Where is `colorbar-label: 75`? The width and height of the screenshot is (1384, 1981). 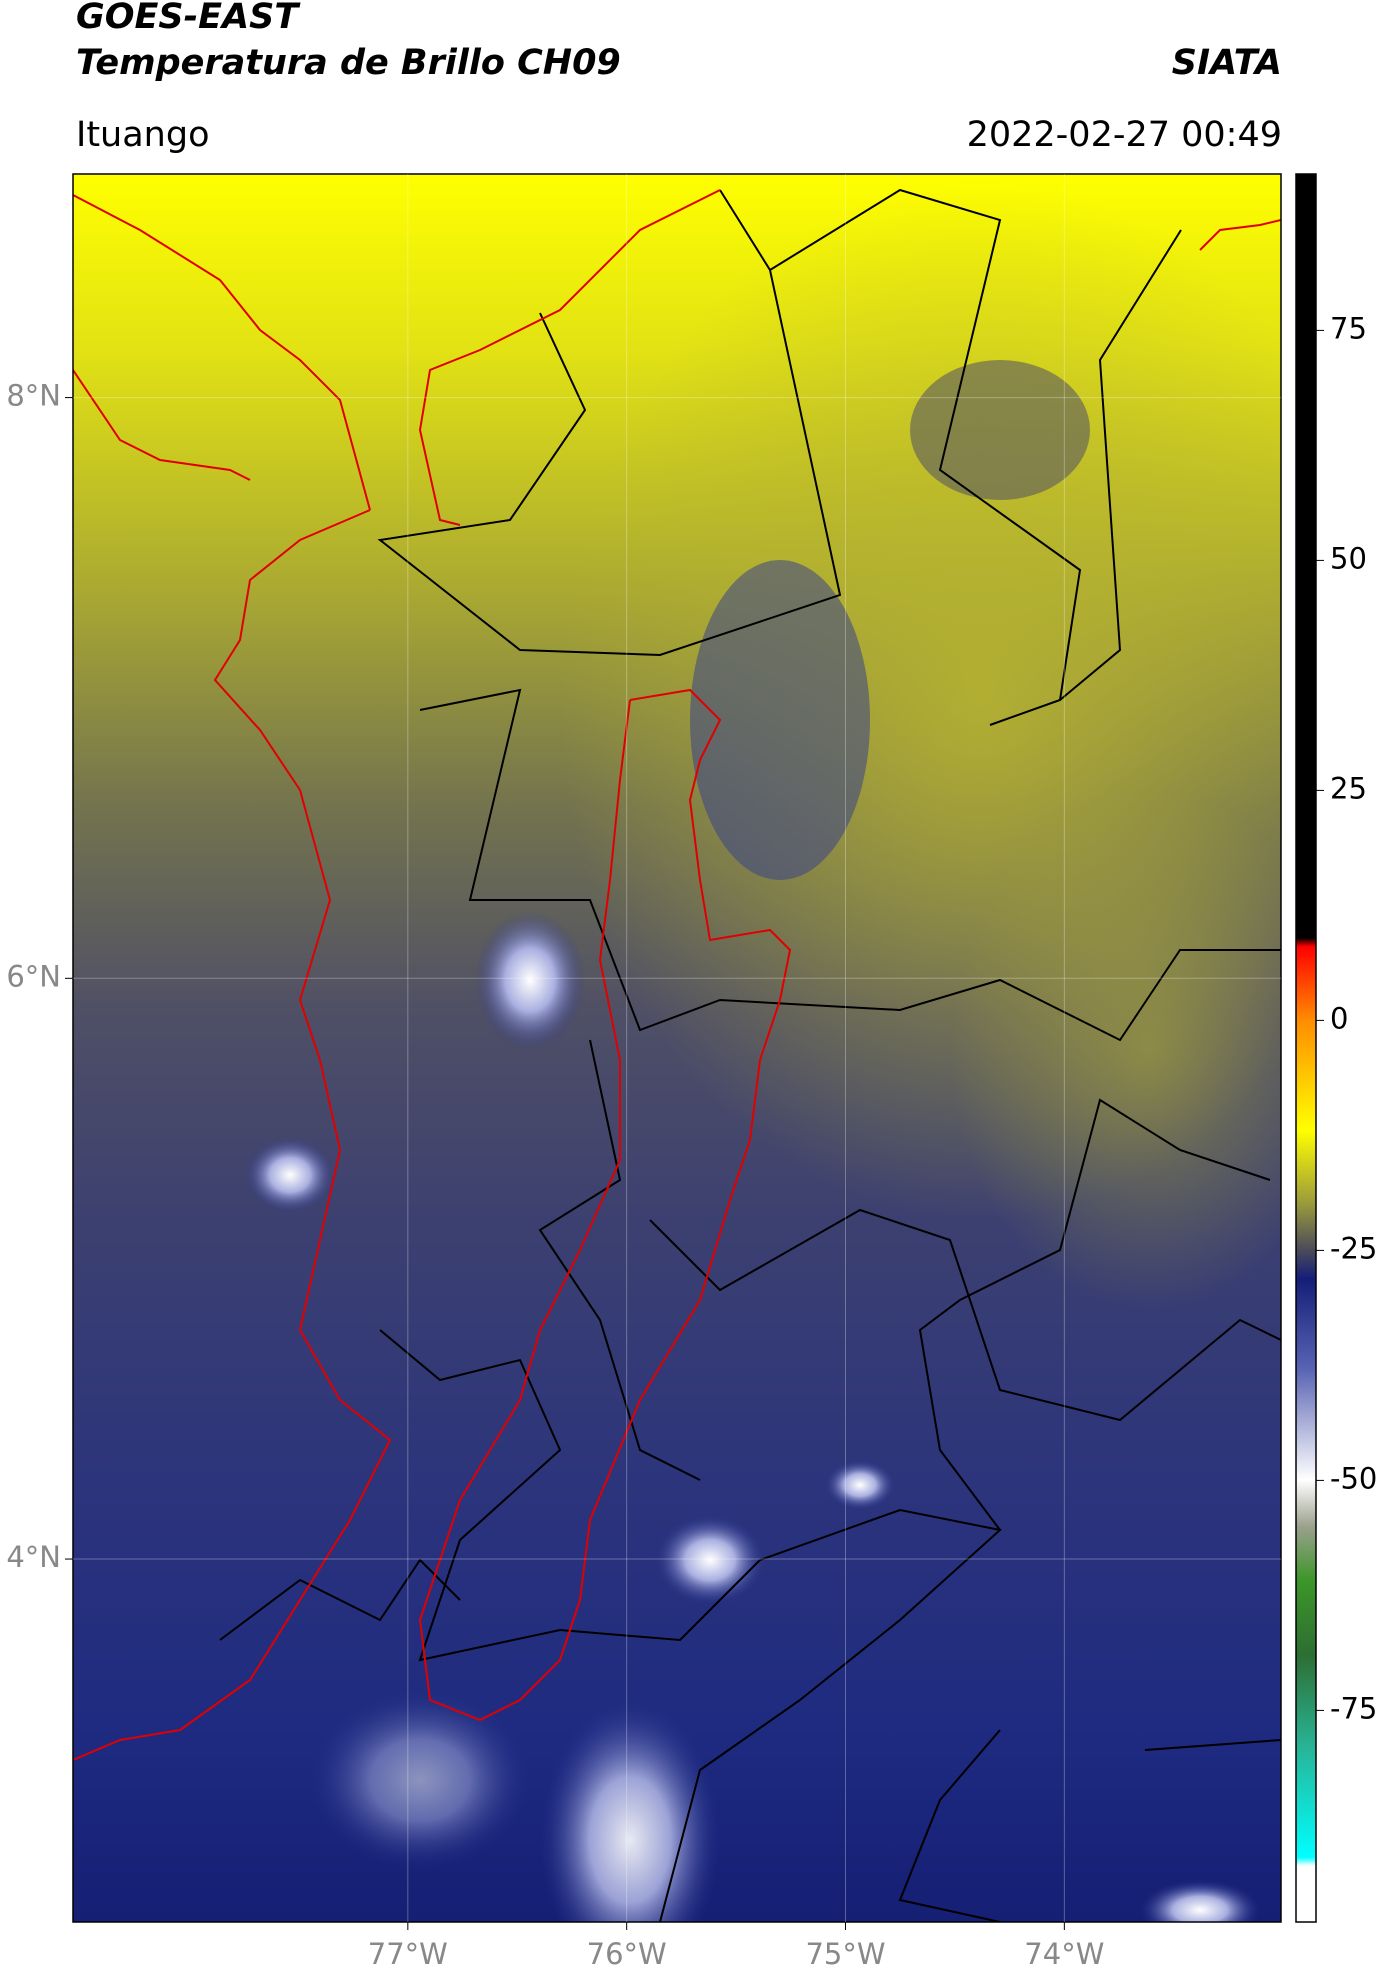
colorbar-label: 75 is located at coordinates (1348, 328).